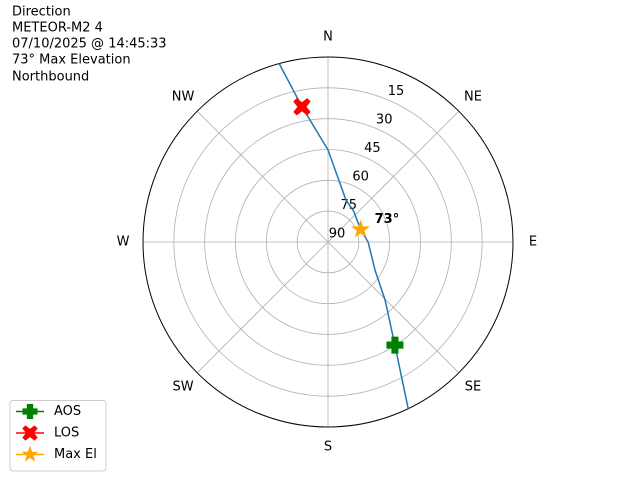 The image size is (640, 480). I want to click on annotation: 73°, so click(387, 219).